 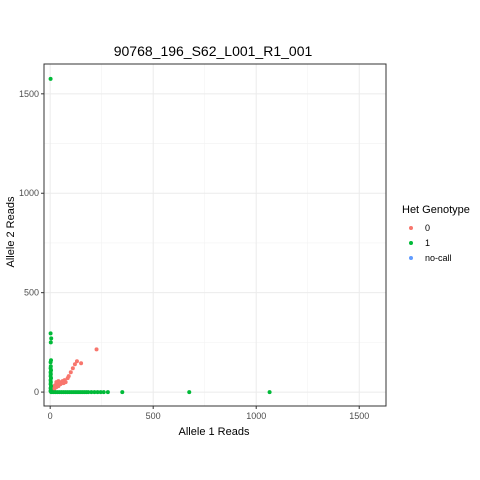 What do you see at coordinates (153, 416) in the screenshot?
I see `x-tick-label: 500` at bounding box center [153, 416].